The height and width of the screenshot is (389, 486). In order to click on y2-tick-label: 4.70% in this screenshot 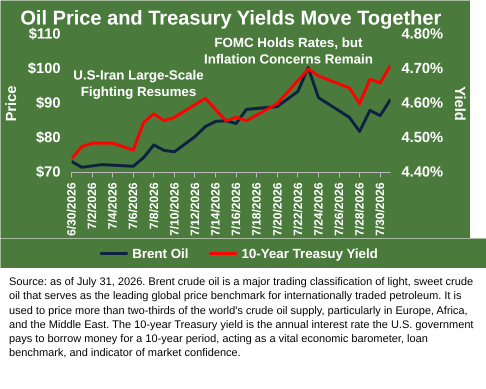, I will do `click(423, 69)`.